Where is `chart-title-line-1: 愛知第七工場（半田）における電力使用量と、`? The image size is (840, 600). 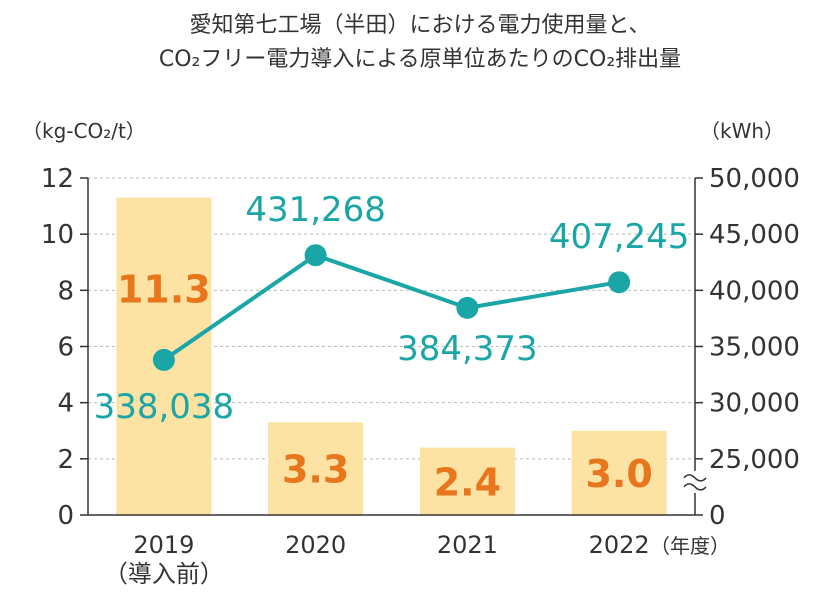 chart-title-line-1: 愛知第七工場（半田）における電力使用量と、 is located at coordinates (419, 25).